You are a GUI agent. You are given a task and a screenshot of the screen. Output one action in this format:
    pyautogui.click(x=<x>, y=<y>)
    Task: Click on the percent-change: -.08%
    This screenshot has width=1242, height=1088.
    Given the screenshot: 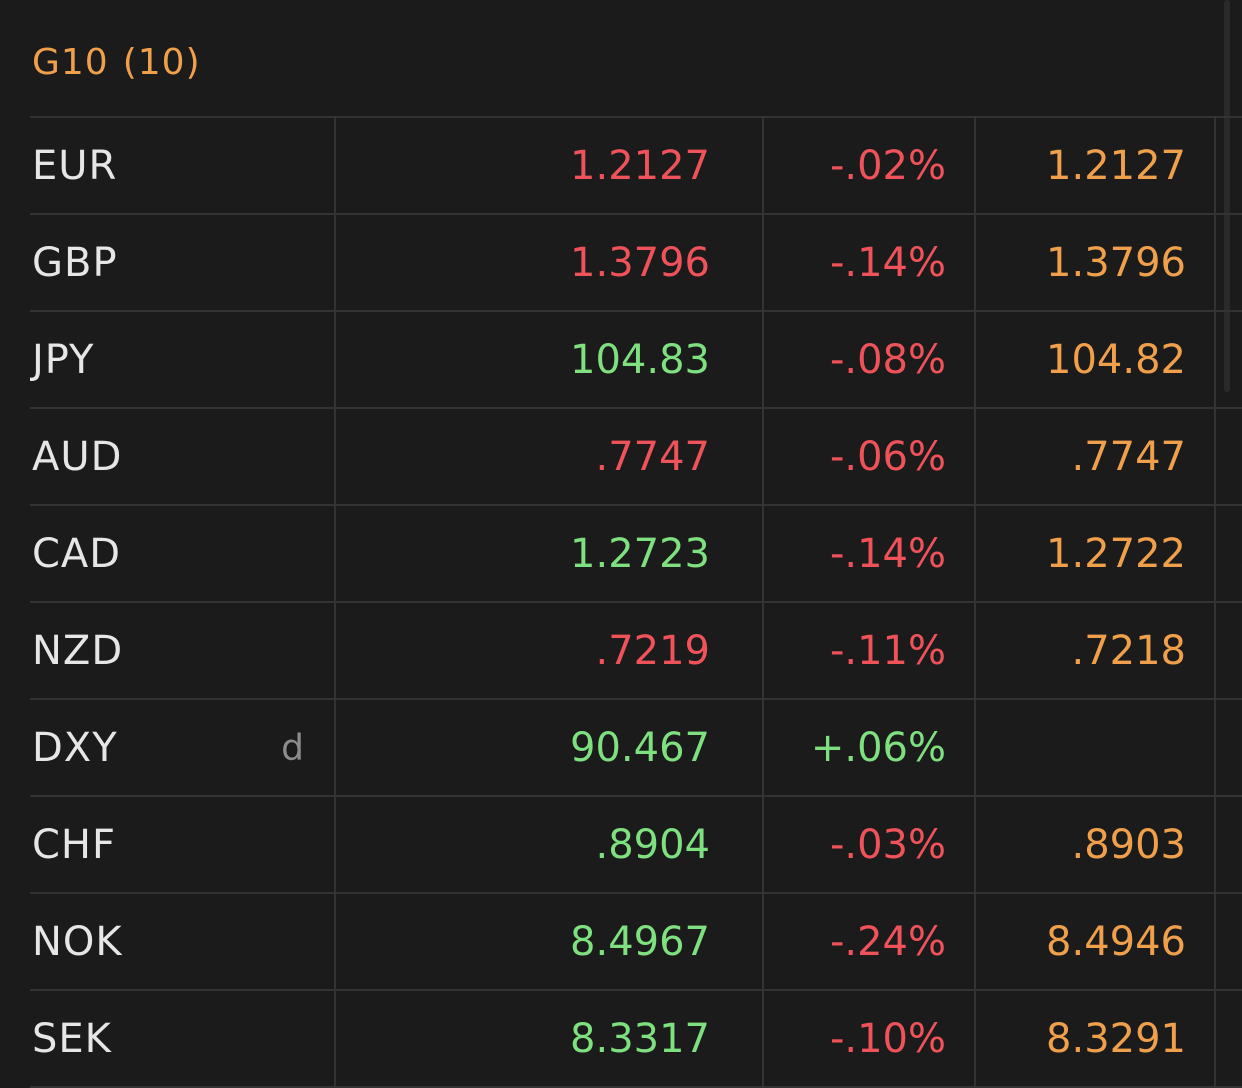 What is the action you would take?
    pyautogui.click(x=869, y=359)
    